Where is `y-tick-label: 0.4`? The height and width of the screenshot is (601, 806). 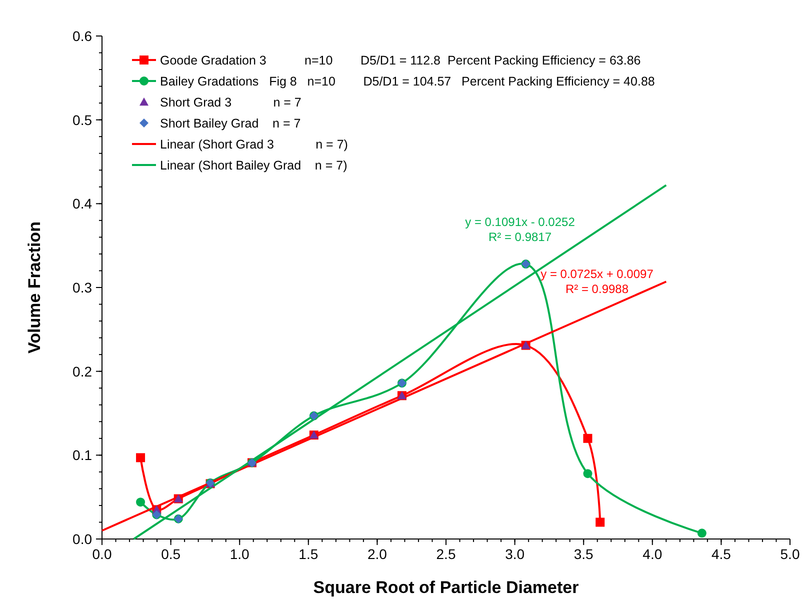 y-tick-label: 0.4 is located at coordinates (82, 204).